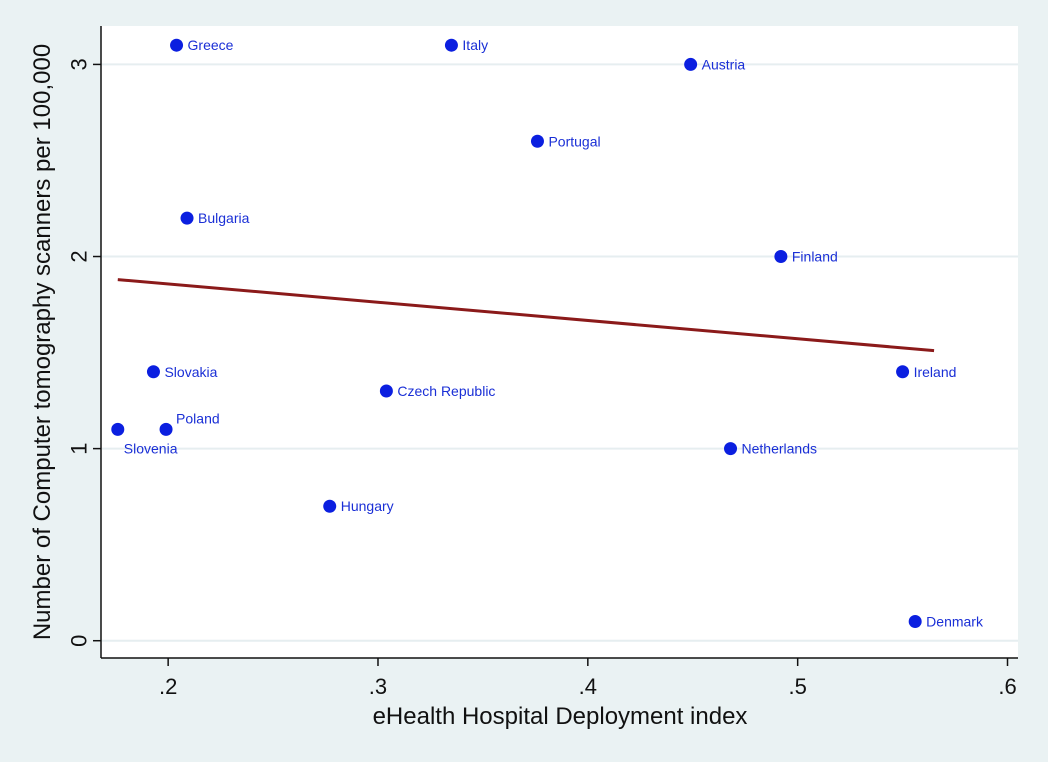 This screenshot has width=1048, height=762. What do you see at coordinates (224, 218) in the screenshot?
I see `point-label-bulgaria: Bulgaria` at bounding box center [224, 218].